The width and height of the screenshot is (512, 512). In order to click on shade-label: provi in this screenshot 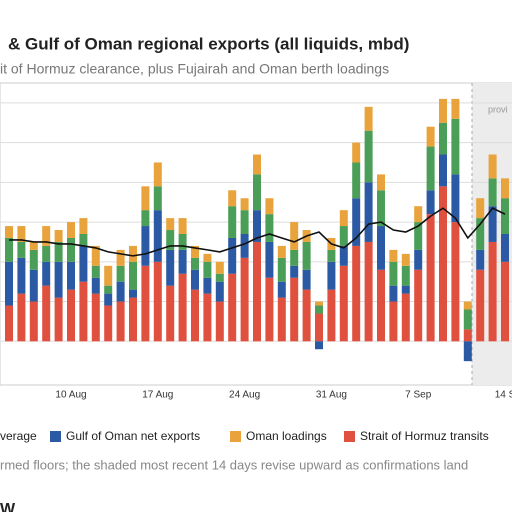, I will do `click(498, 109)`.